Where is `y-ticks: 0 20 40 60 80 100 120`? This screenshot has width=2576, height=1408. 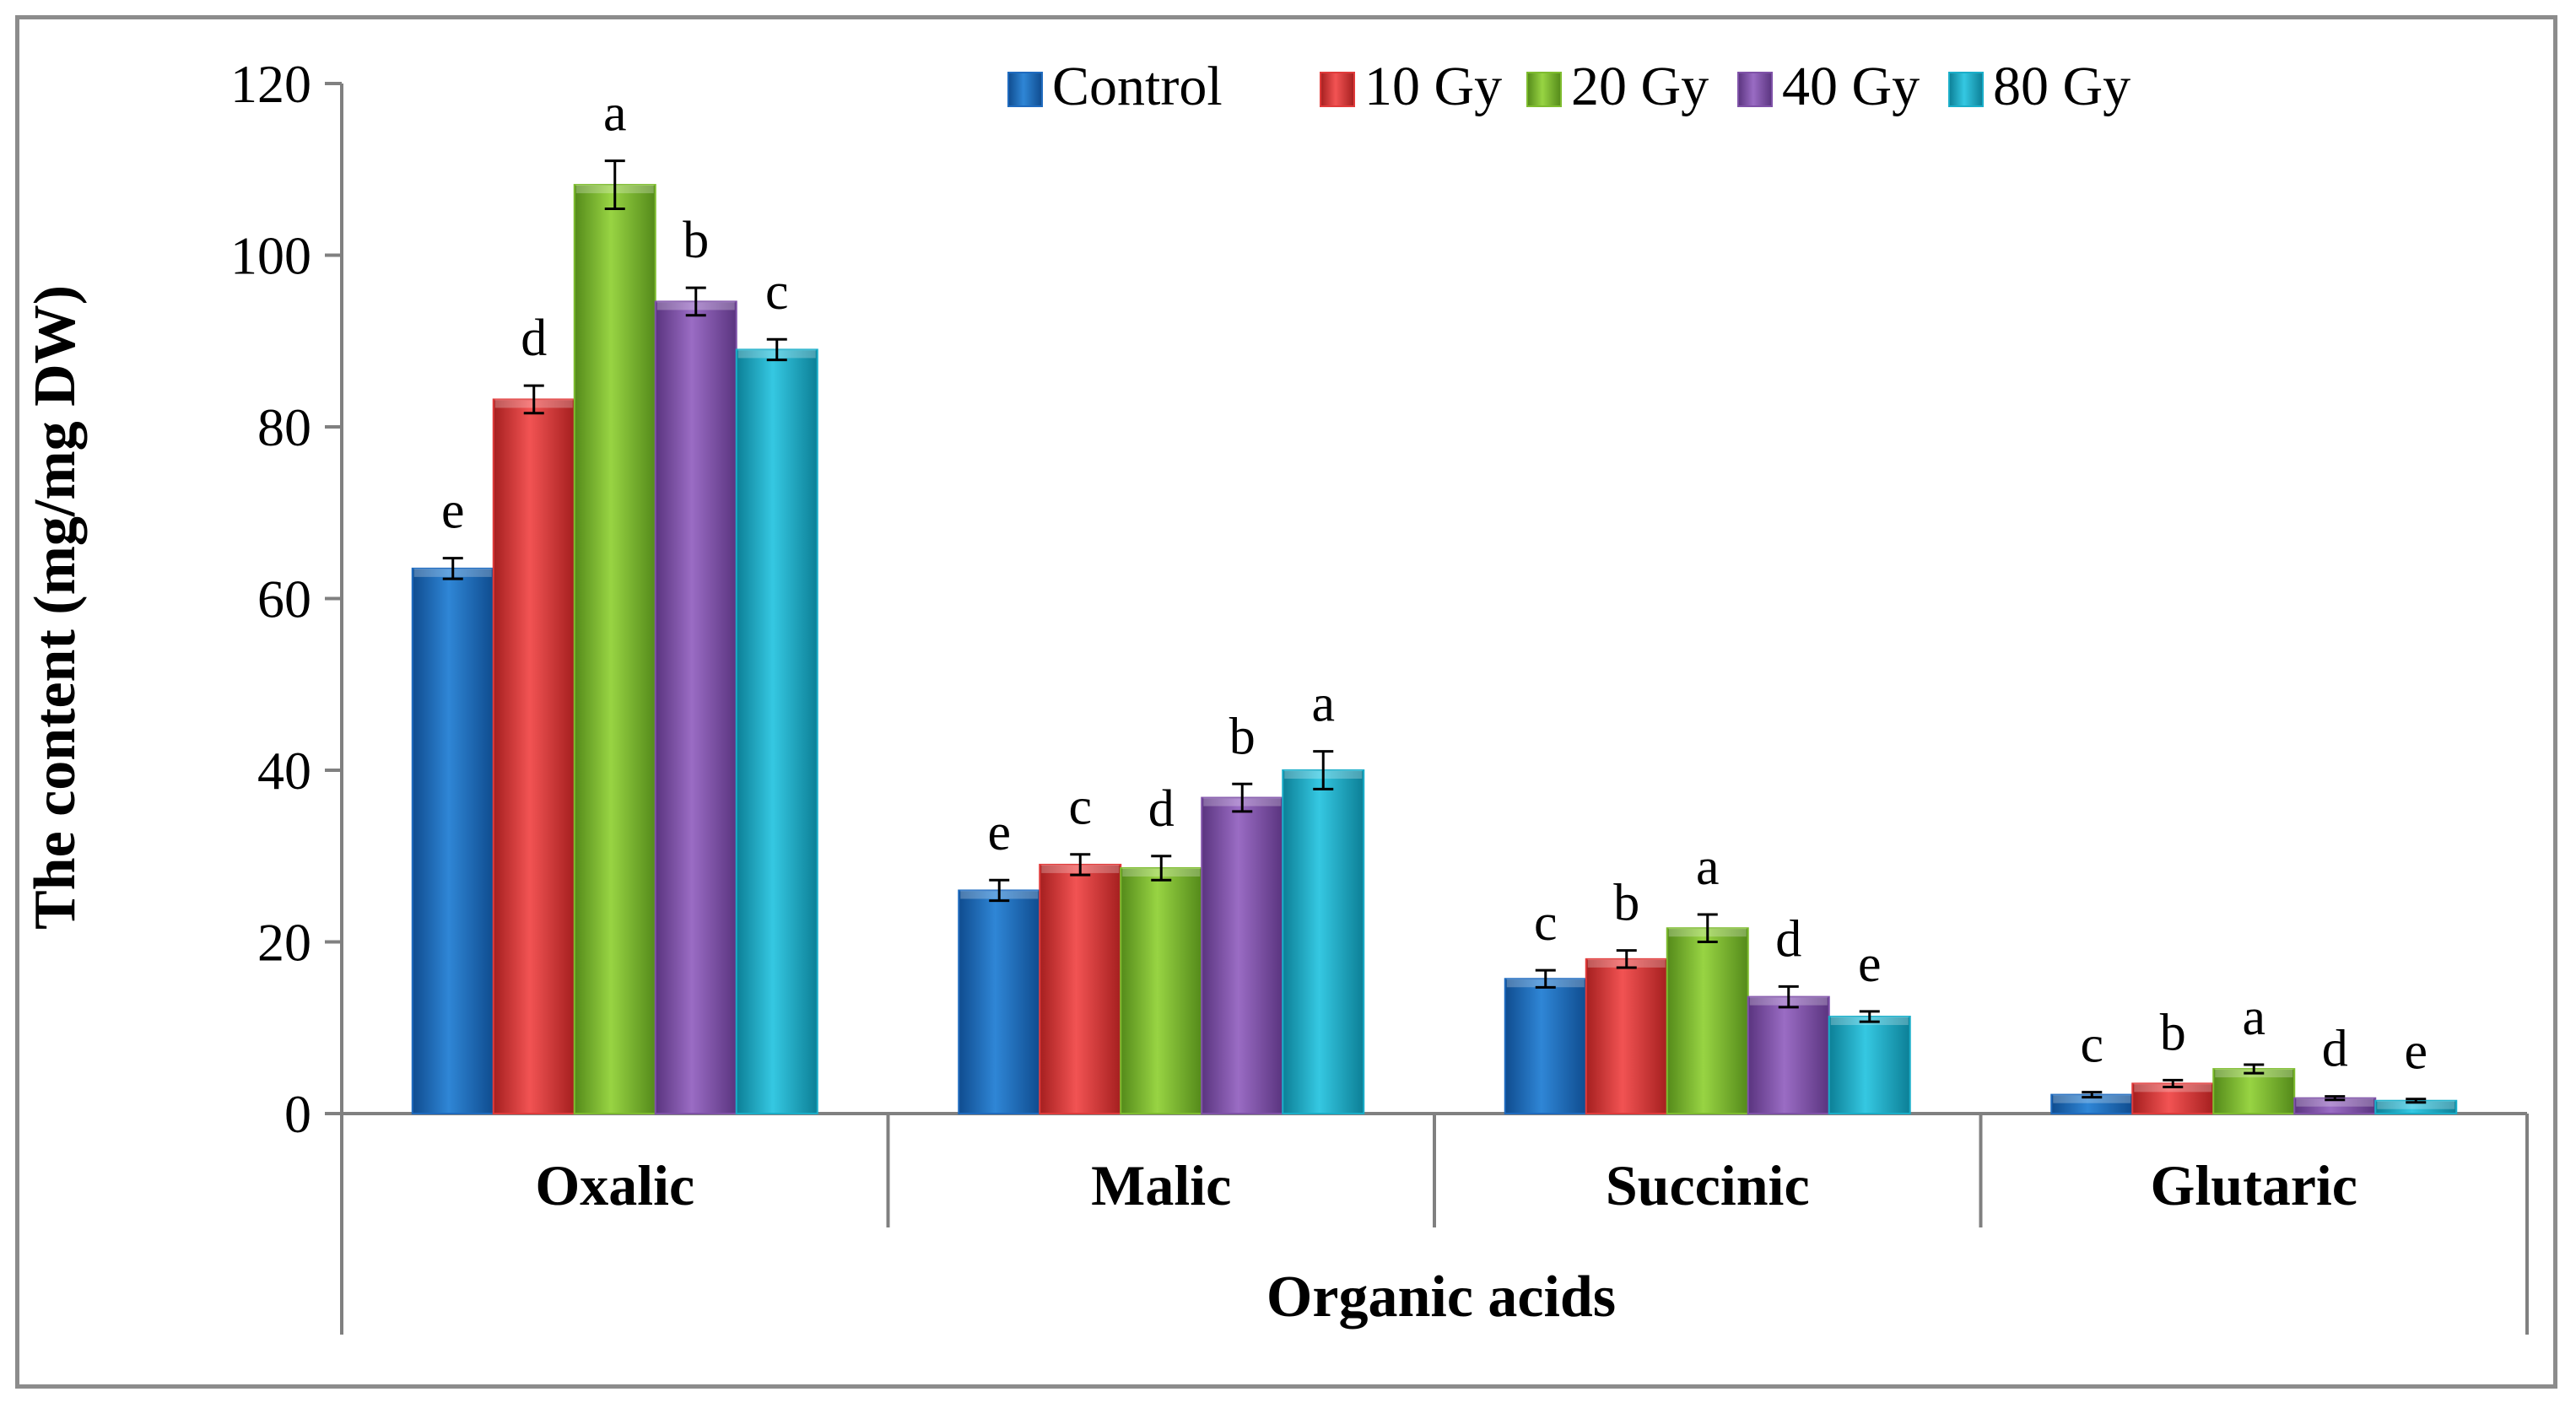 y-ticks: 0 20 40 60 80 100 120 is located at coordinates (286, 599).